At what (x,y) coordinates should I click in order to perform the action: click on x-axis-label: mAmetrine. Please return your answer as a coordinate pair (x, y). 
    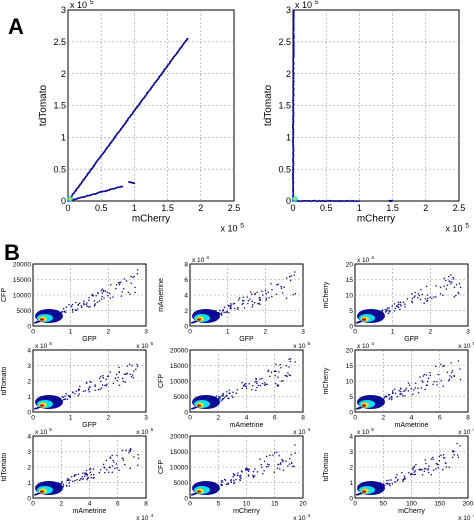
    Looking at the image, I should click on (247, 425).